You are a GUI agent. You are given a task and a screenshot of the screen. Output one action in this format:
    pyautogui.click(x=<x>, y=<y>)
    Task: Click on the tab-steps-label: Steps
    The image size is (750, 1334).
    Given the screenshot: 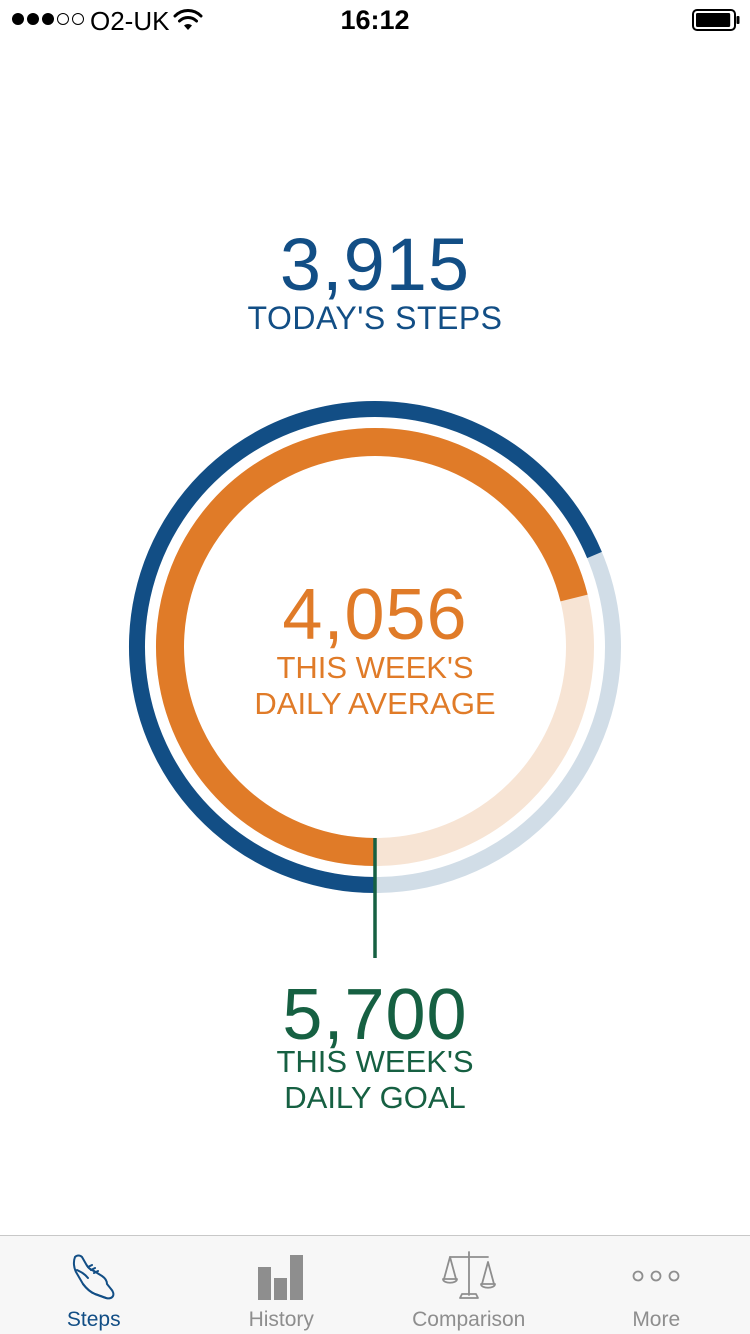 What is the action you would take?
    pyautogui.click(x=93, y=1319)
    